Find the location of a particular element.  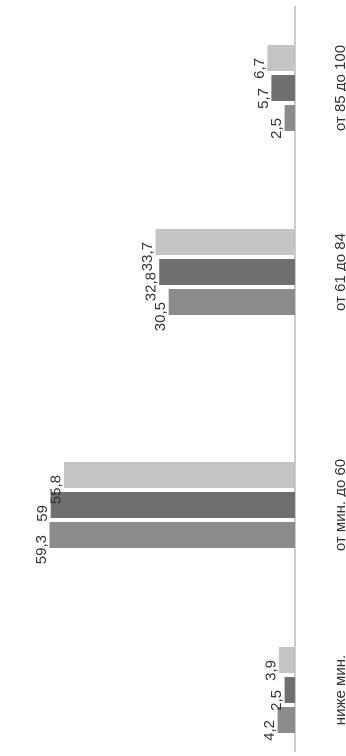

category-label: от 61 до 84 is located at coordinates (339, 272).